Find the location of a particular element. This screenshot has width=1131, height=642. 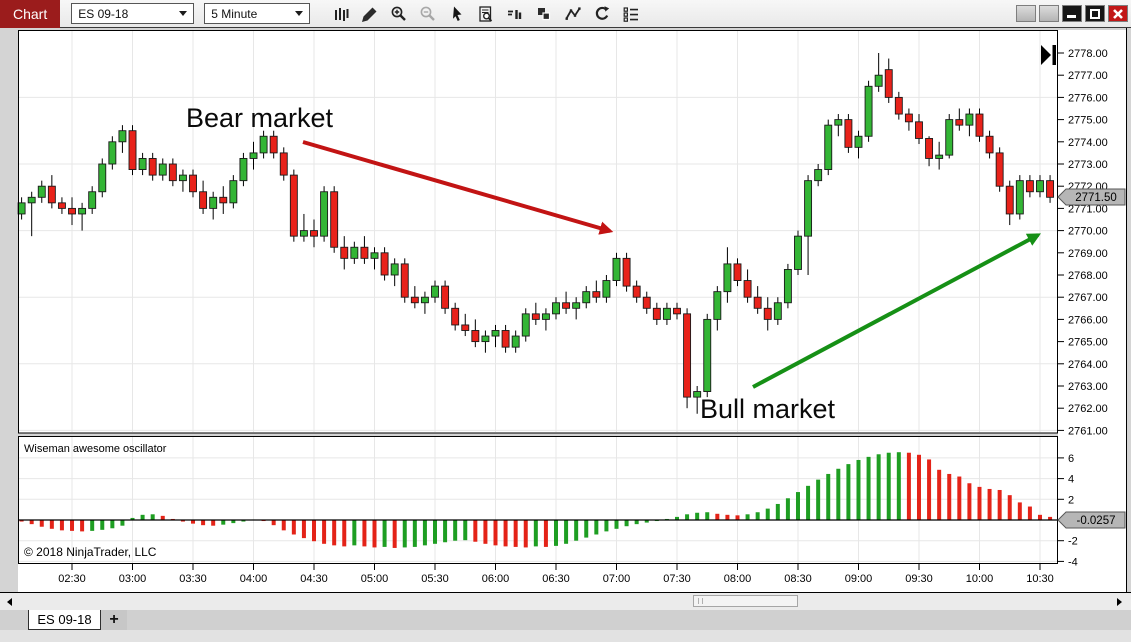

interval-select: 5 Minute is located at coordinates (257, 13).